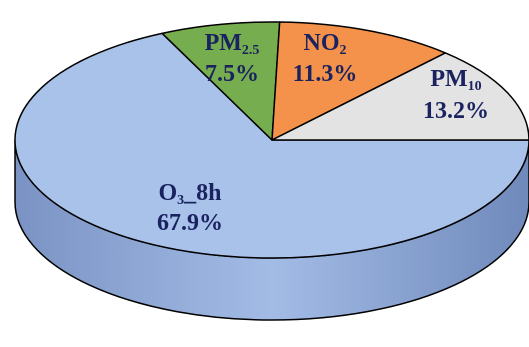  Describe the element at coordinates (232, 74) in the screenshot. I see `slice-value-label-2: 7.5%` at that location.